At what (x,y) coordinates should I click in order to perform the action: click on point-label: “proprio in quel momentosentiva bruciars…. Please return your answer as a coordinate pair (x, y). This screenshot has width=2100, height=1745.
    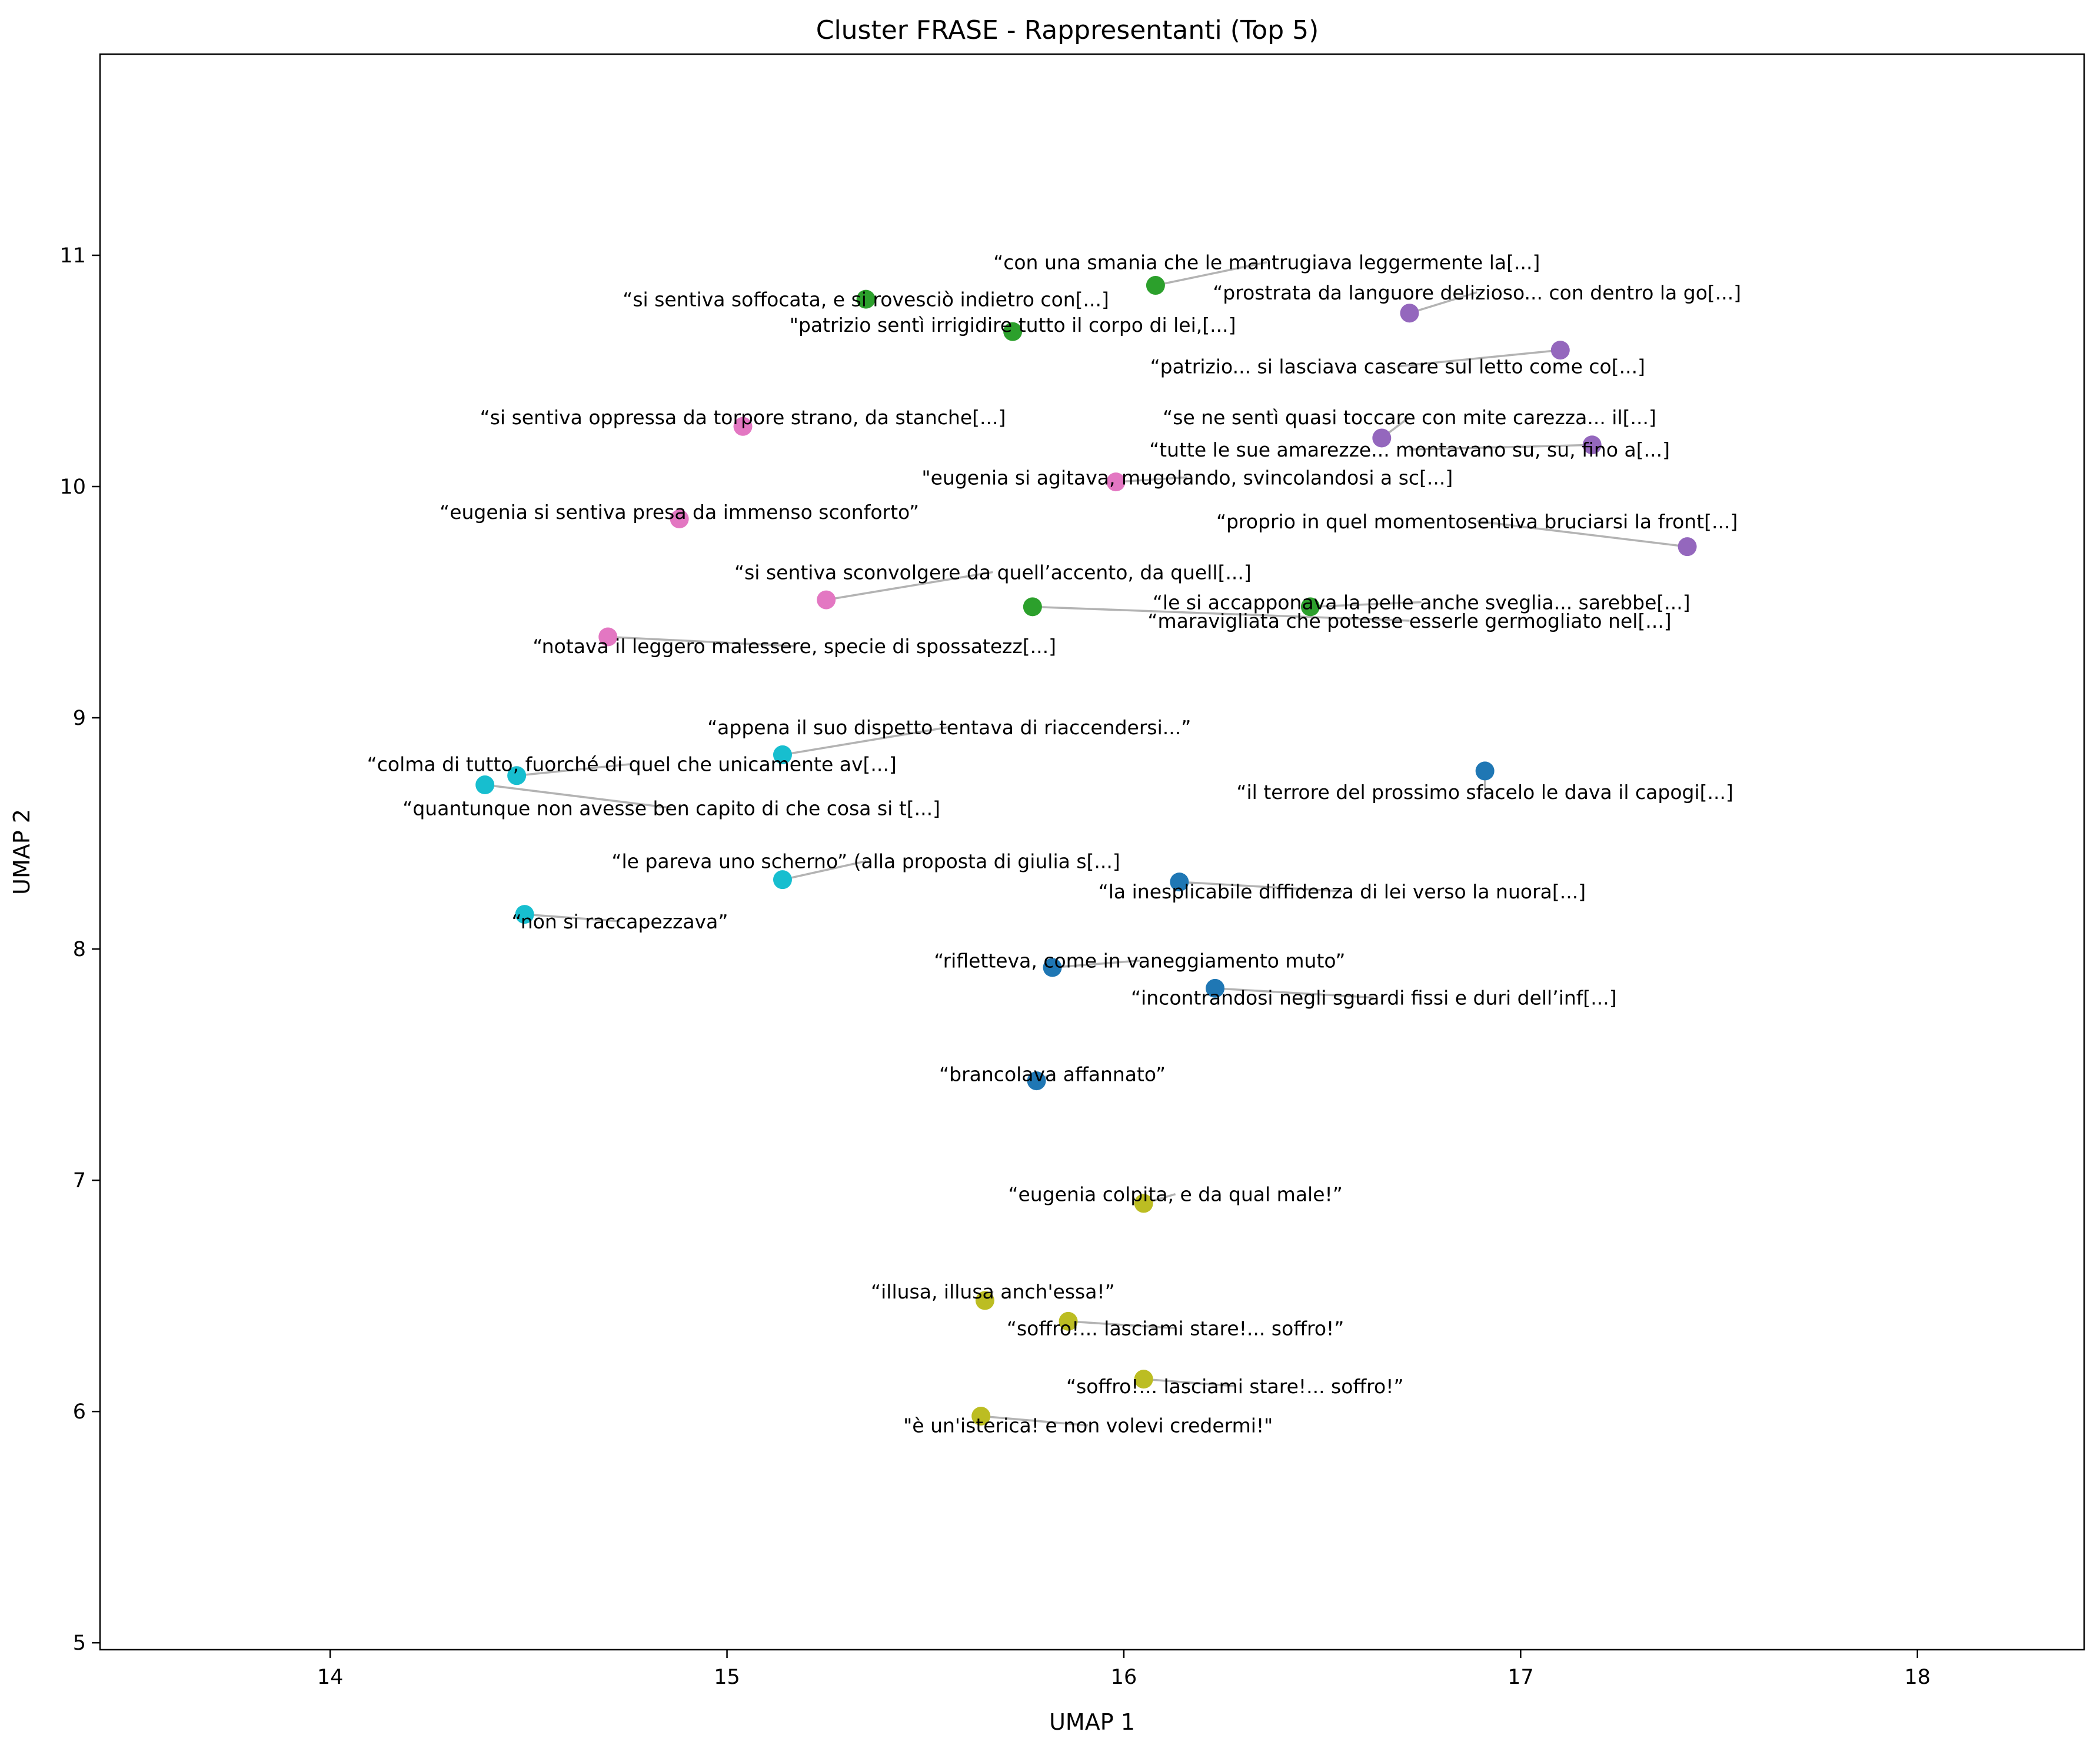
    Looking at the image, I should click on (1477, 521).